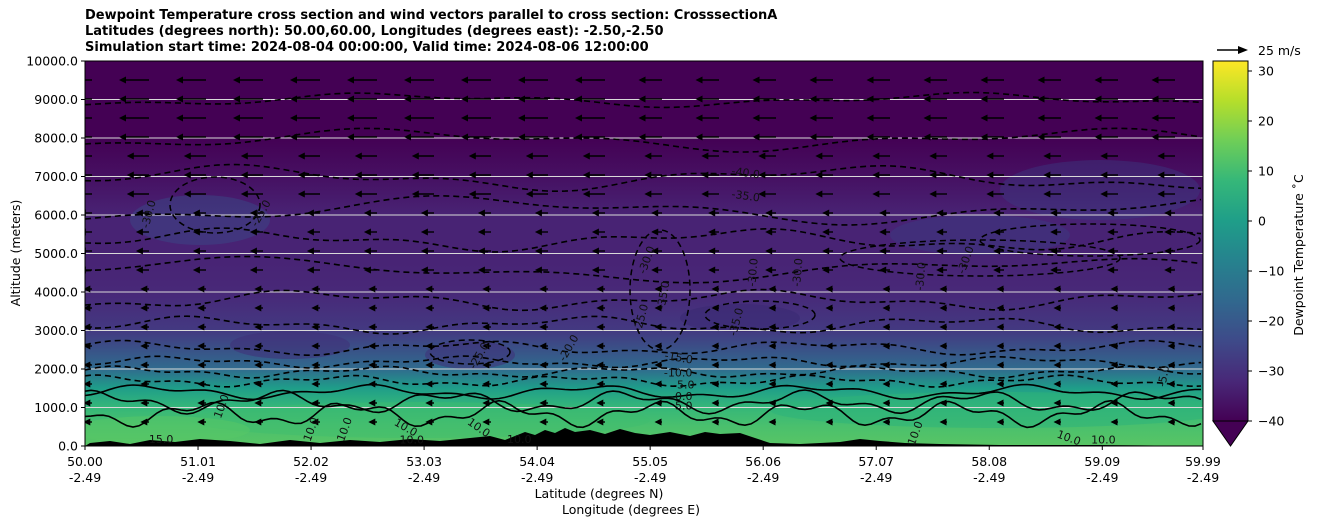 The image size is (1320, 526). What do you see at coordinates (980, 258) in the screenshot?
I see `contour-loop` at bounding box center [980, 258].